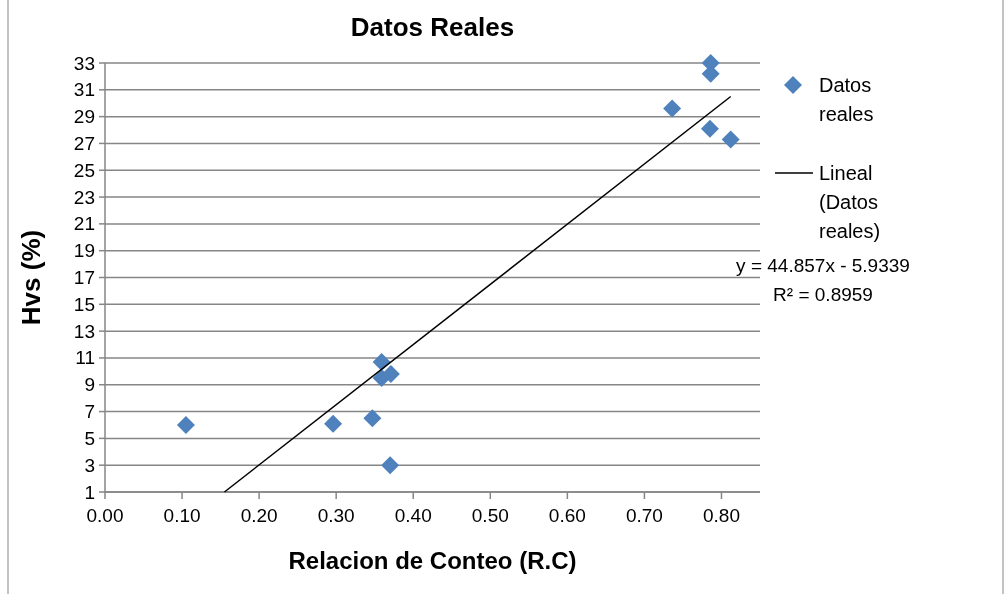 This screenshot has width=1005, height=594. What do you see at coordinates (89, 438) in the screenshot?
I see `y-tick-label: 5` at bounding box center [89, 438].